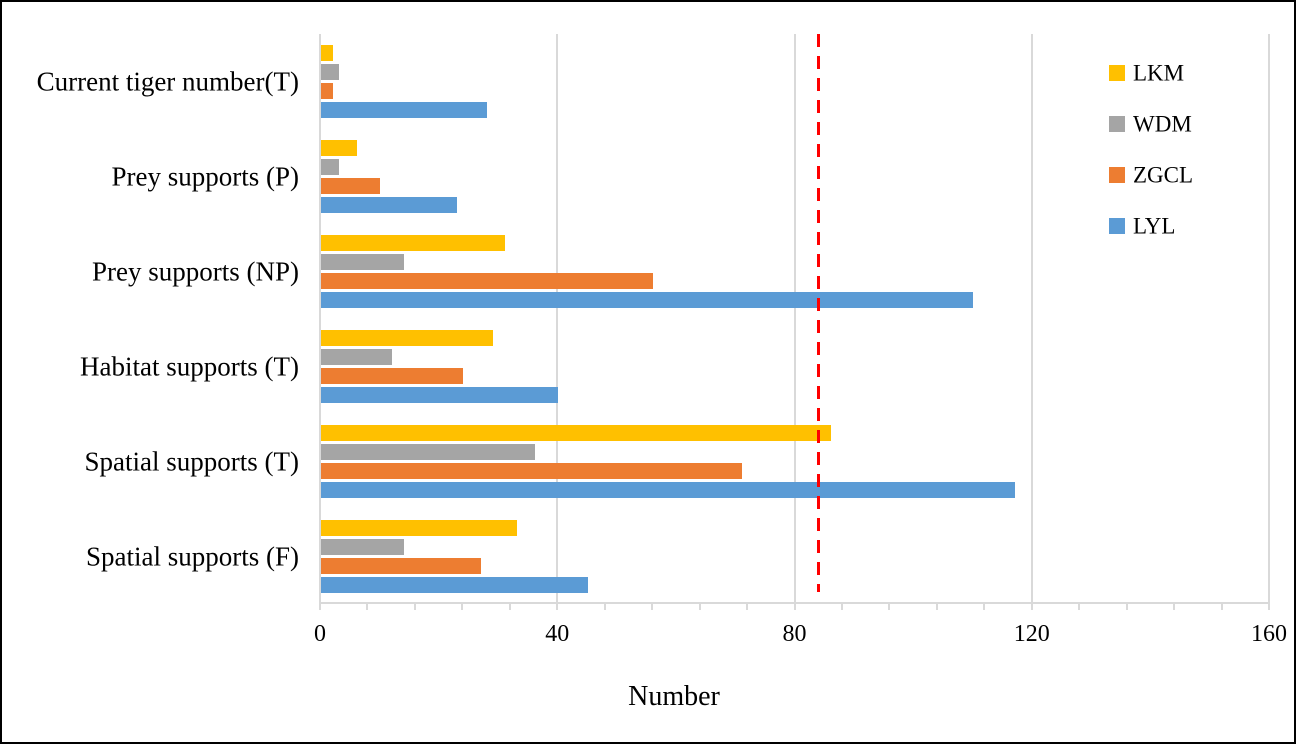  I want to click on category-label: Prey supports (NP), so click(195, 271).